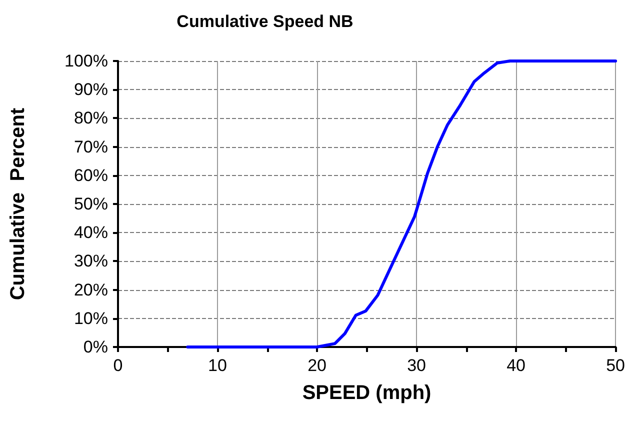 The image size is (628, 421). What do you see at coordinates (91, 232) in the screenshot?
I see `y-tick-label: 40%` at bounding box center [91, 232].